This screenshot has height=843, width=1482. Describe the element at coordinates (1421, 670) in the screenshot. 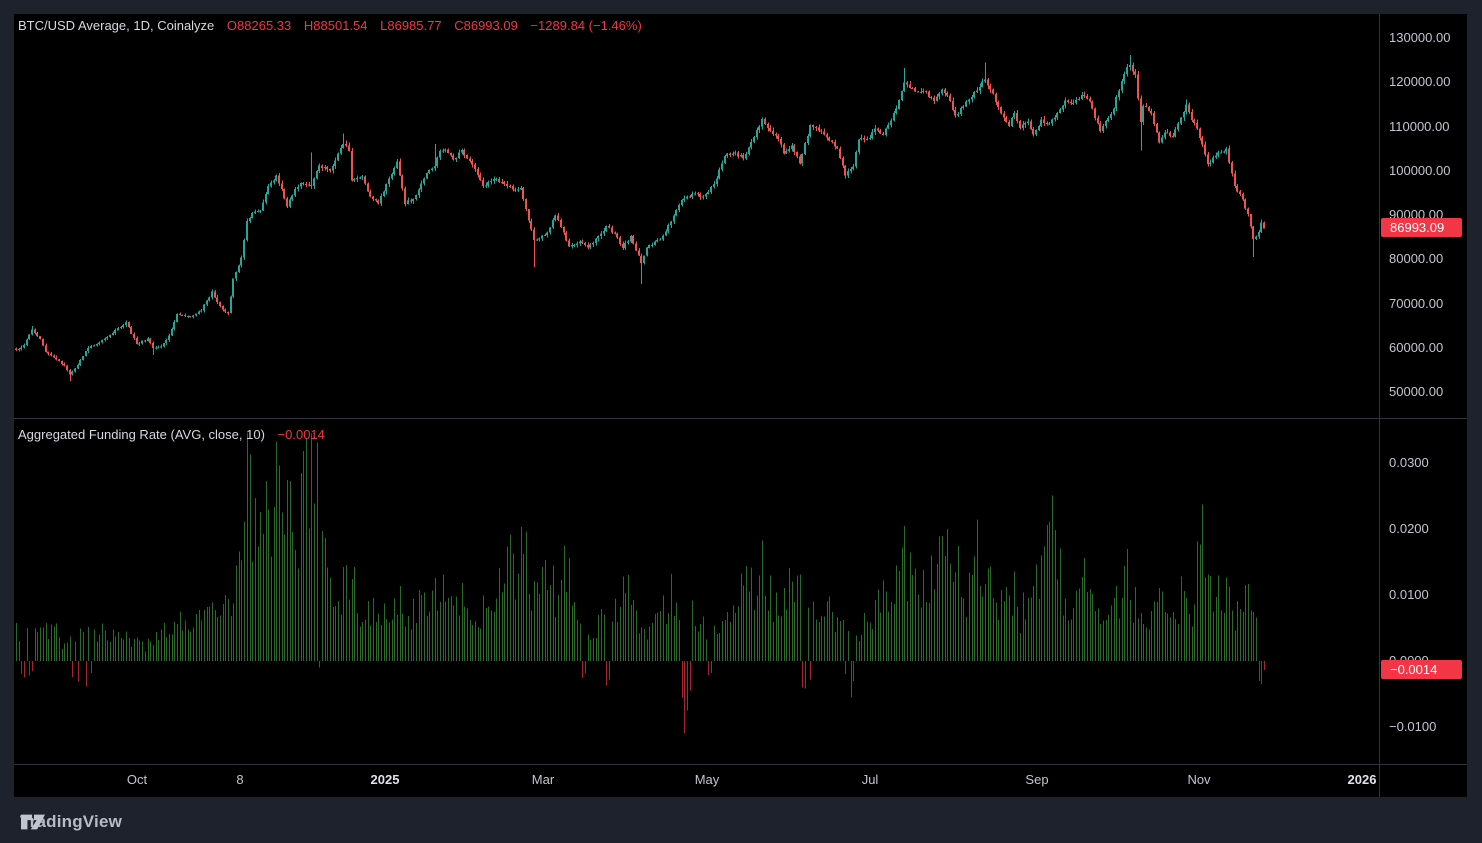

I see `funding-value-label: −0.0014` at that location.